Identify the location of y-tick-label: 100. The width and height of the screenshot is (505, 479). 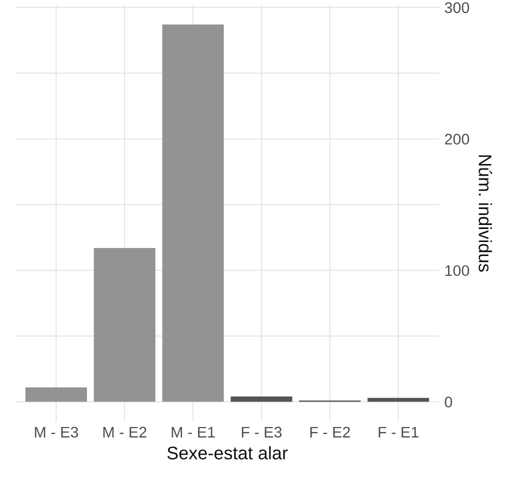
(457, 270).